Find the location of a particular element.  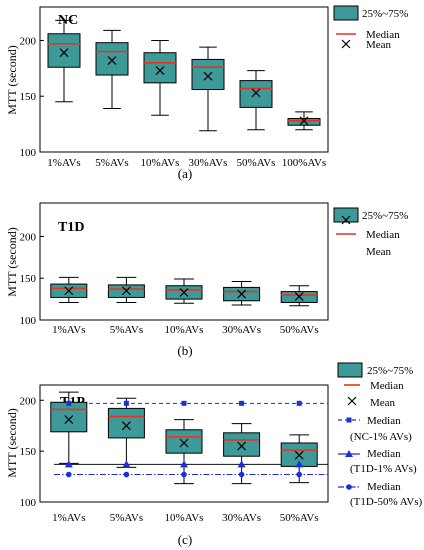

legend-label-ref-t1d1-sub: (T1D-1% AVs) is located at coordinates (383, 469).